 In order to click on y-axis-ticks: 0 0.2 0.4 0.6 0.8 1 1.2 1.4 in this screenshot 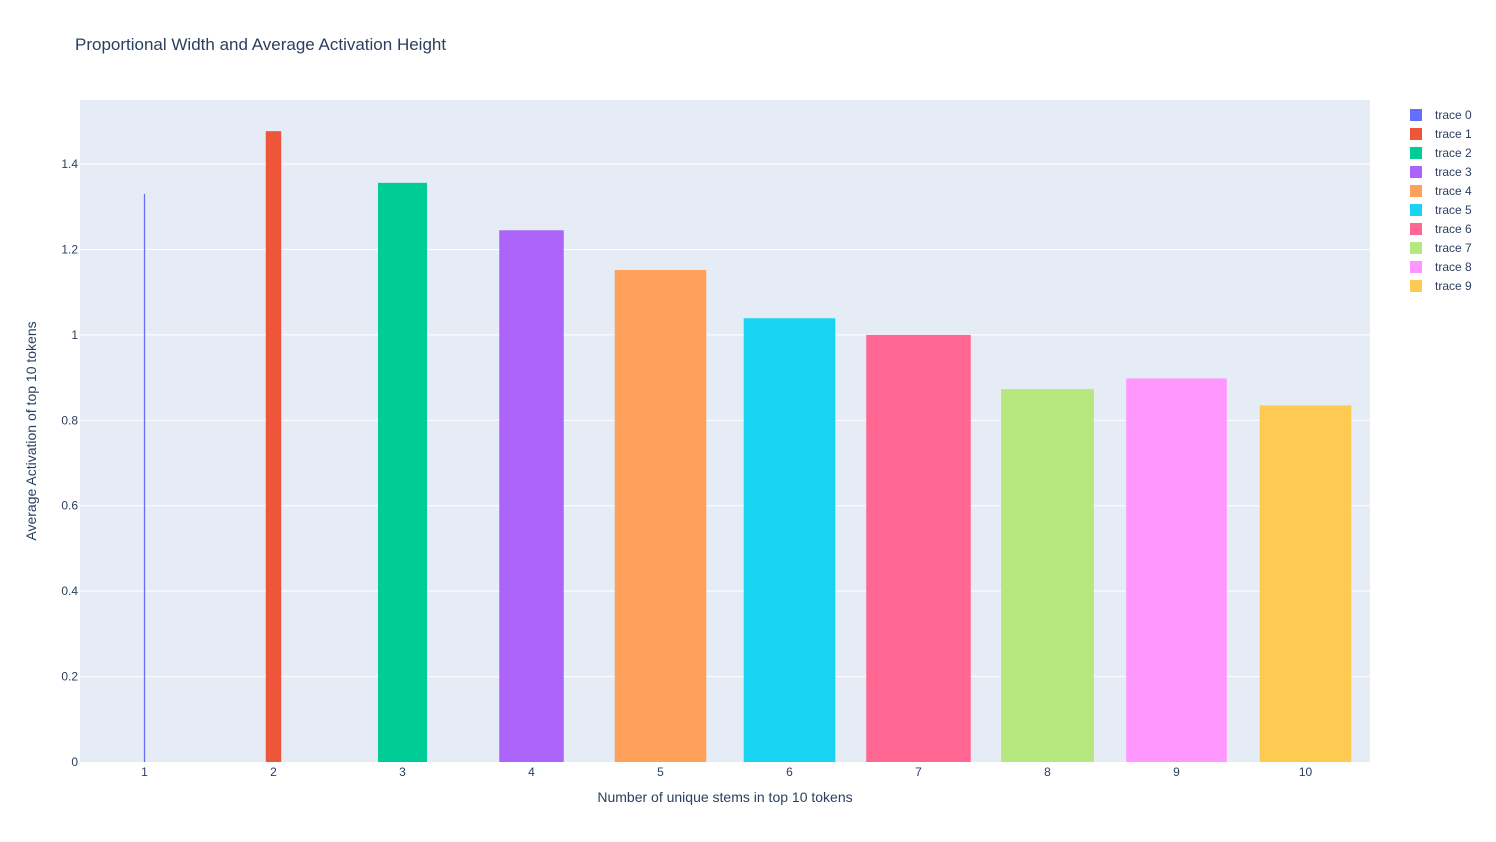, I will do `click(69, 463)`.